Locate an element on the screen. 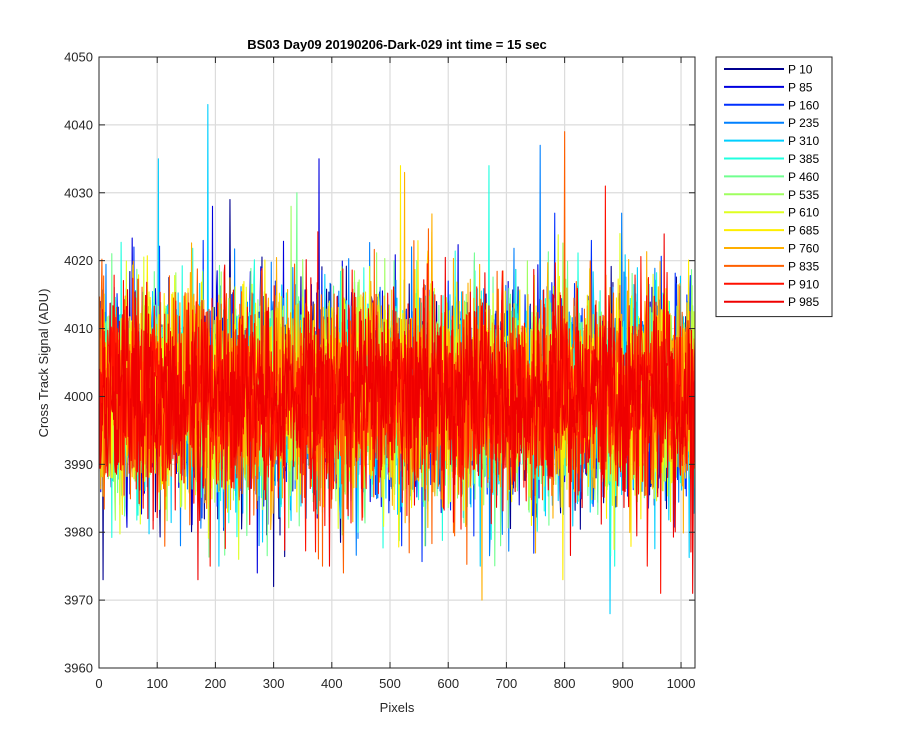 The height and width of the screenshot is (755, 900). x-tick-label: 800 is located at coordinates (565, 683).